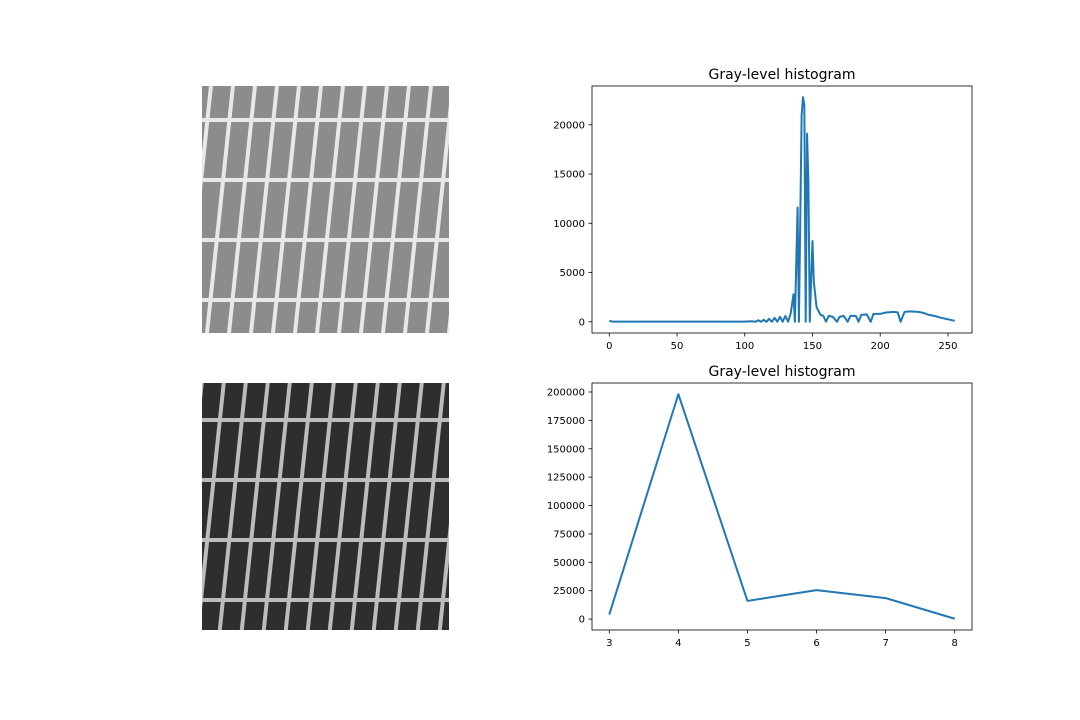 This screenshot has width=1080, height=720. What do you see at coordinates (678, 643) in the screenshot?
I see `x-tick-label: 4` at bounding box center [678, 643].